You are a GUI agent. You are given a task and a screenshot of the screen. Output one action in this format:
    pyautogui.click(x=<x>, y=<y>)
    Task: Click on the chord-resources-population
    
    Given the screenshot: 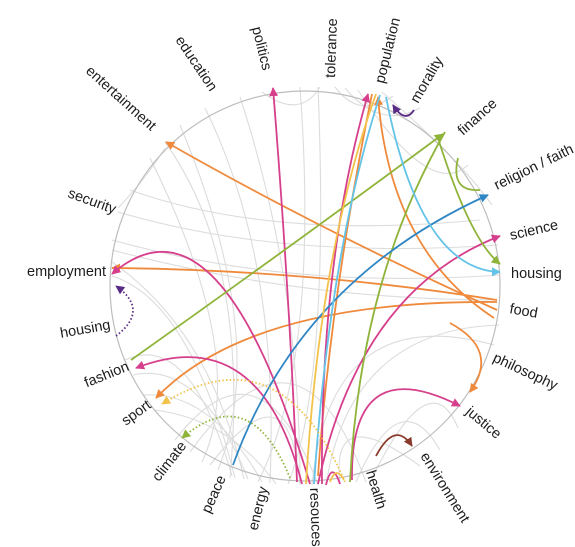 What is the action you would take?
    pyautogui.click(x=346, y=289)
    